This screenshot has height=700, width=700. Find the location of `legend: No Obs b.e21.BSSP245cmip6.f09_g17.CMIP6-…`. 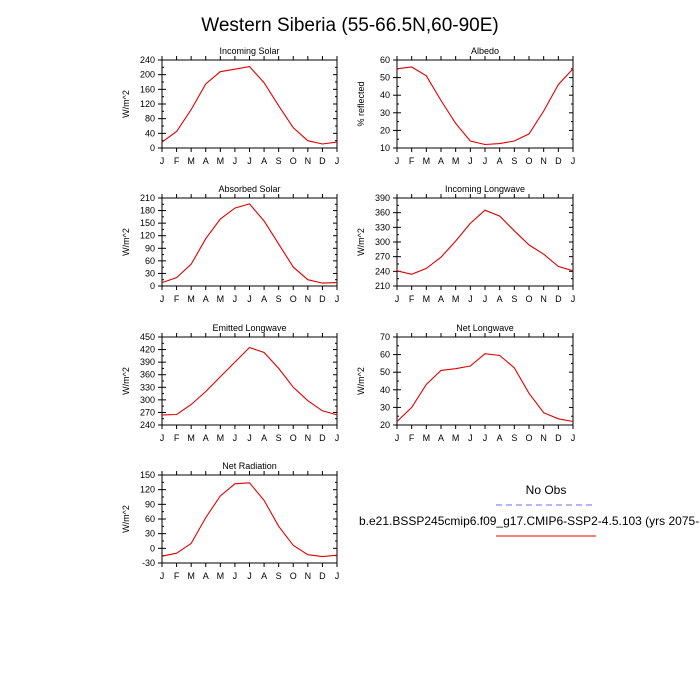

legend: No Obs b.e21.BSSP245cmip6.f09_g17.CMIP6-… is located at coordinates (529, 510).